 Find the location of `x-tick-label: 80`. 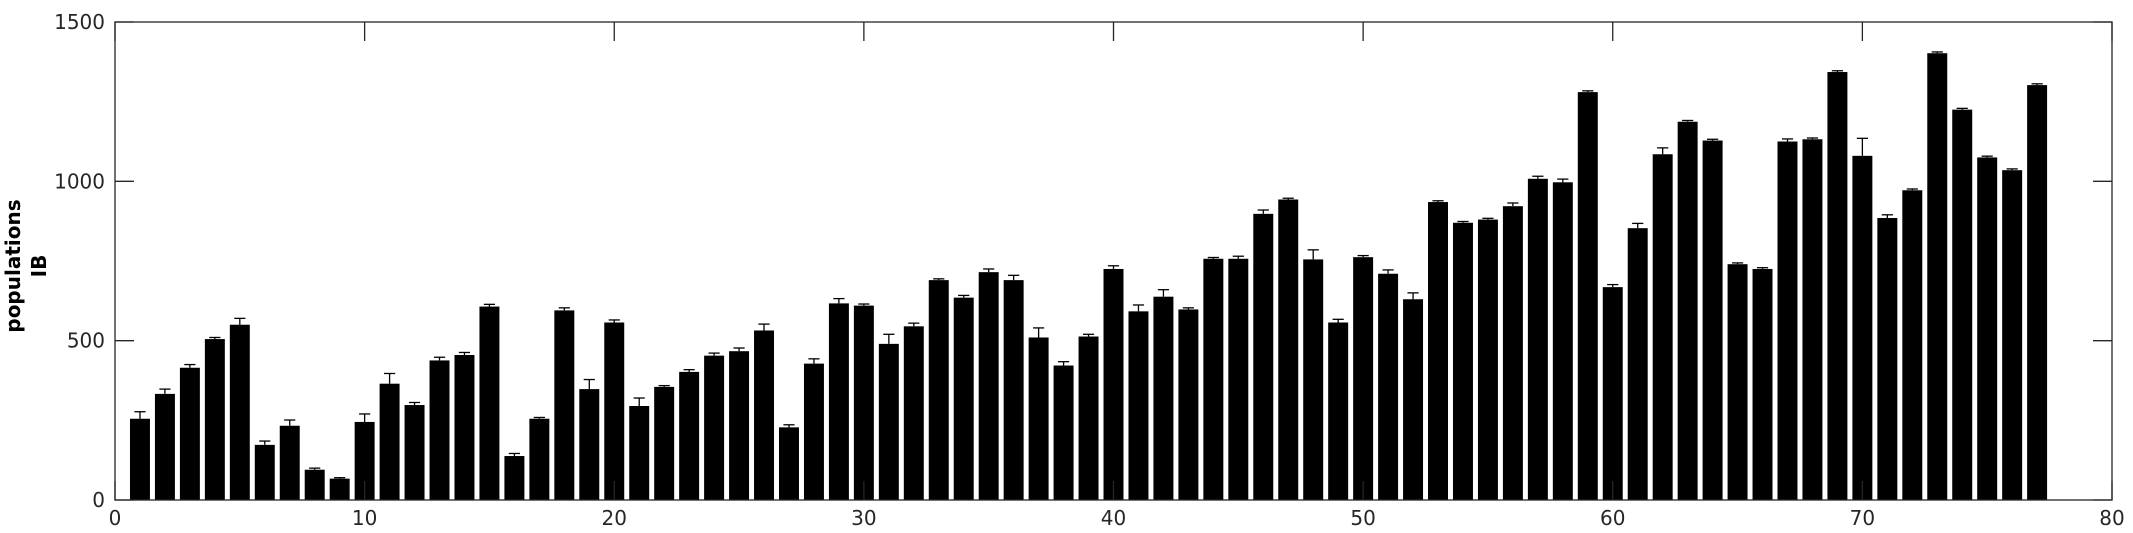

x-tick-label: 80 is located at coordinates (2111, 518).